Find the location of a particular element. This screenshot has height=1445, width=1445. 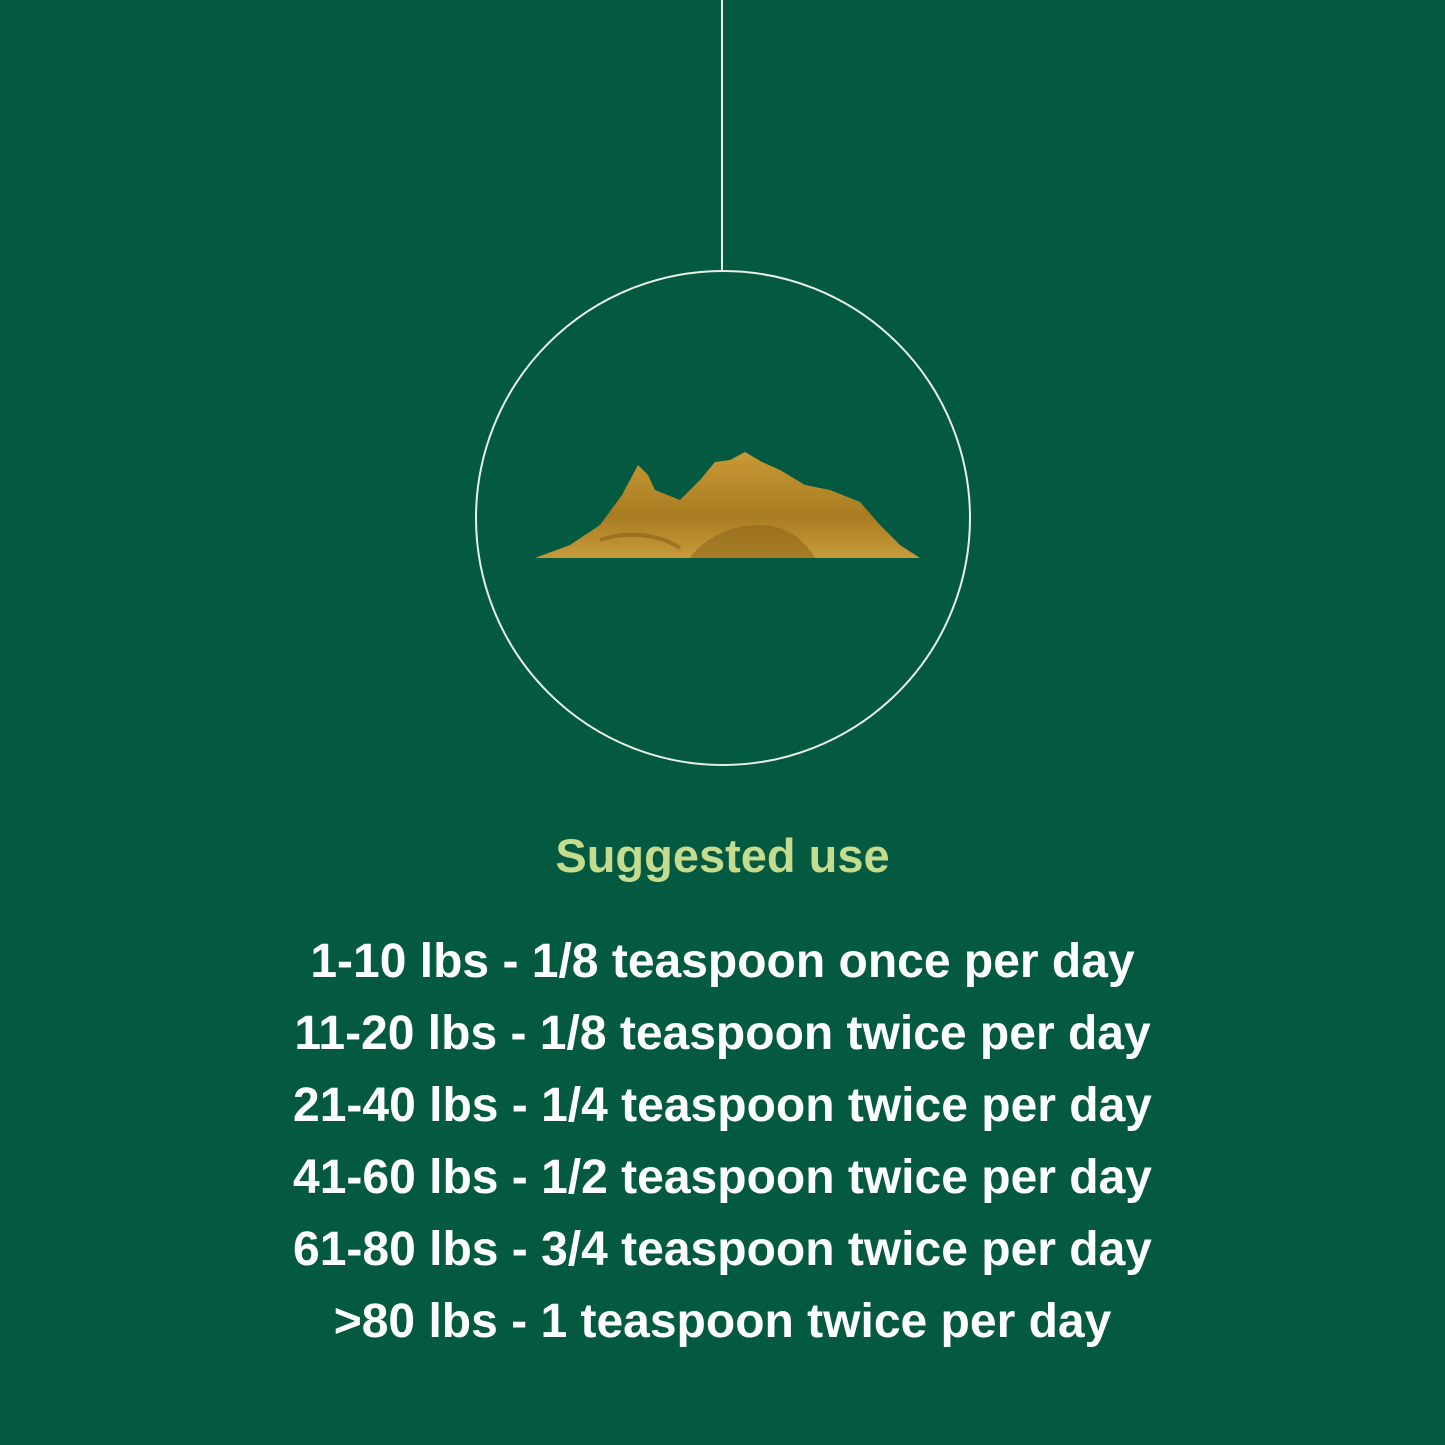

suggested-use-heading: Suggested use is located at coordinates (722, 855).